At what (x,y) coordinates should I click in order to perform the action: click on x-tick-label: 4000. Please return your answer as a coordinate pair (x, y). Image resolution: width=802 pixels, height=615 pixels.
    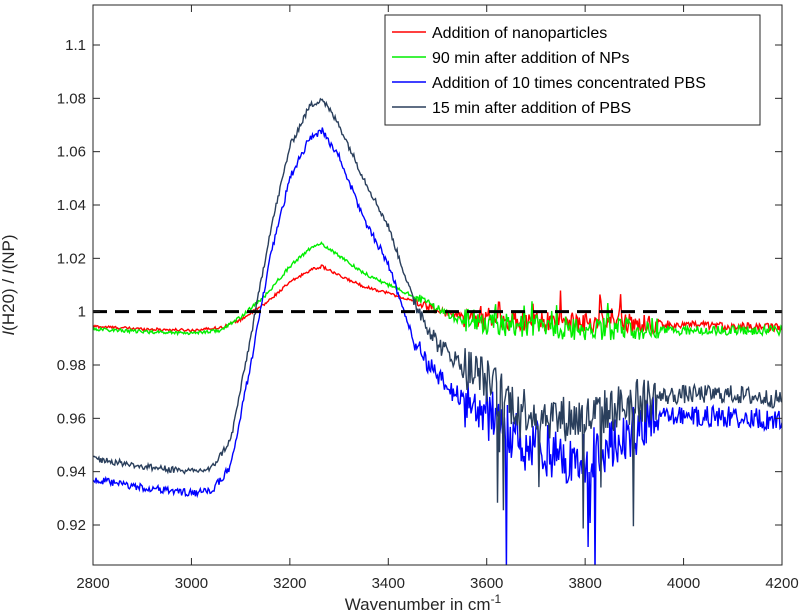
    Looking at the image, I should click on (683, 583).